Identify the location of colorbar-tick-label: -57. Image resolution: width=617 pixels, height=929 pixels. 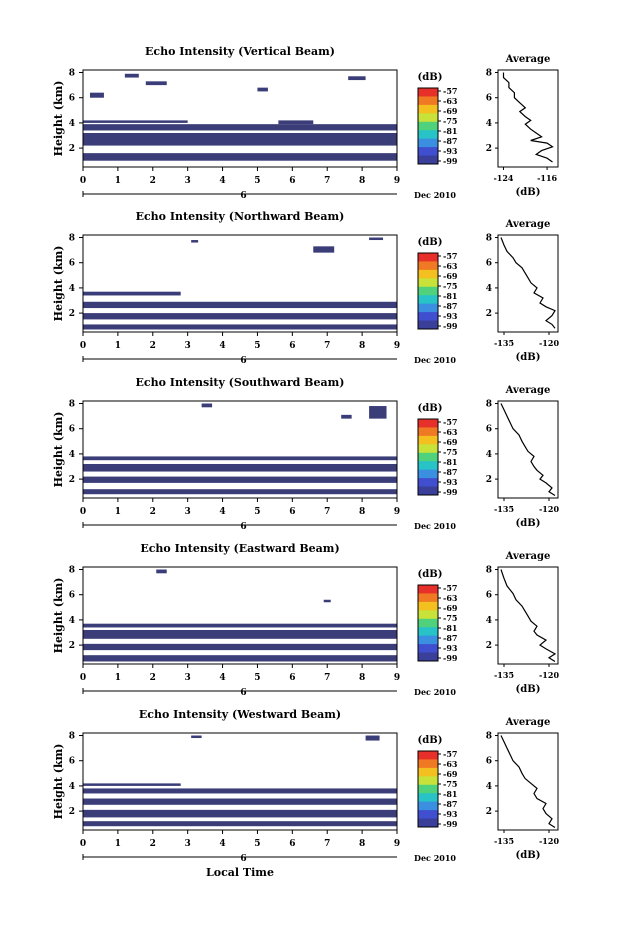
(450, 91).